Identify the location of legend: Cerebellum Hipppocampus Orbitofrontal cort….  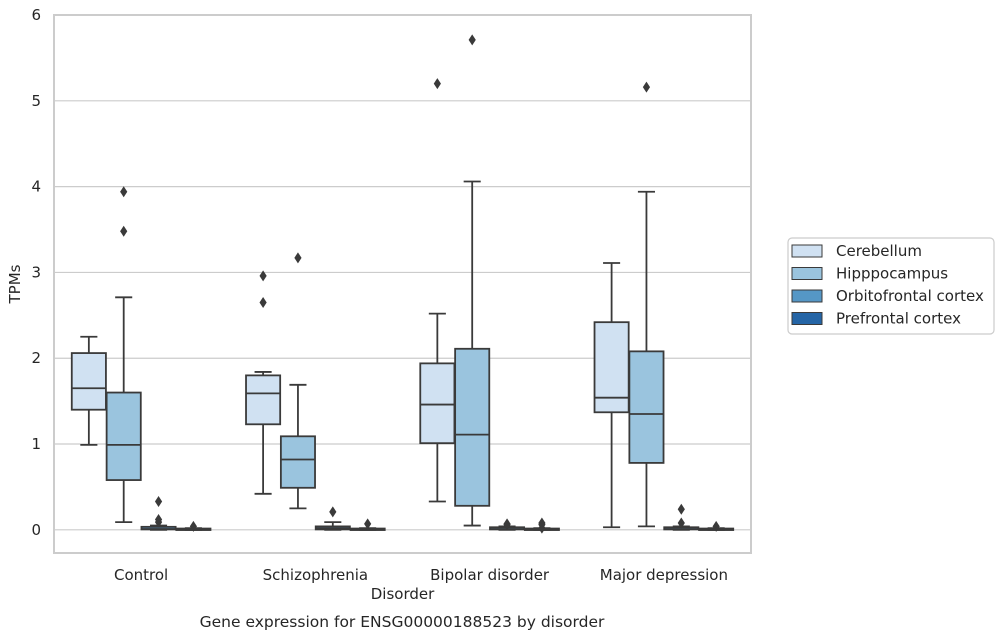
(891, 286).